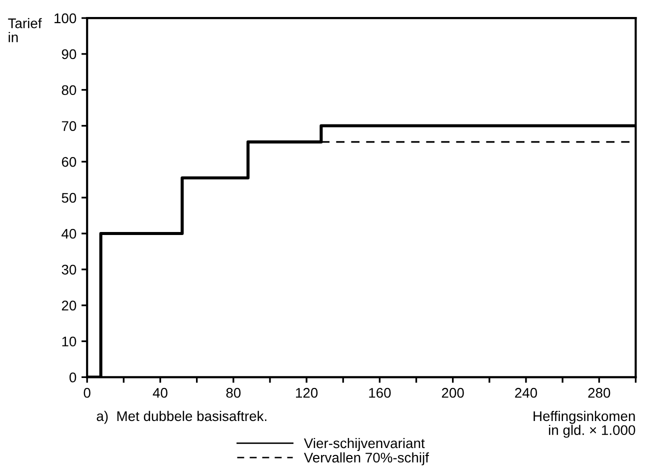 This screenshot has width=650, height=475. What do you see at coordinates (364, 444) in the screenshot?
I see `legend-label: Vier-schijvenvariant` at bounding box center [364, 444].